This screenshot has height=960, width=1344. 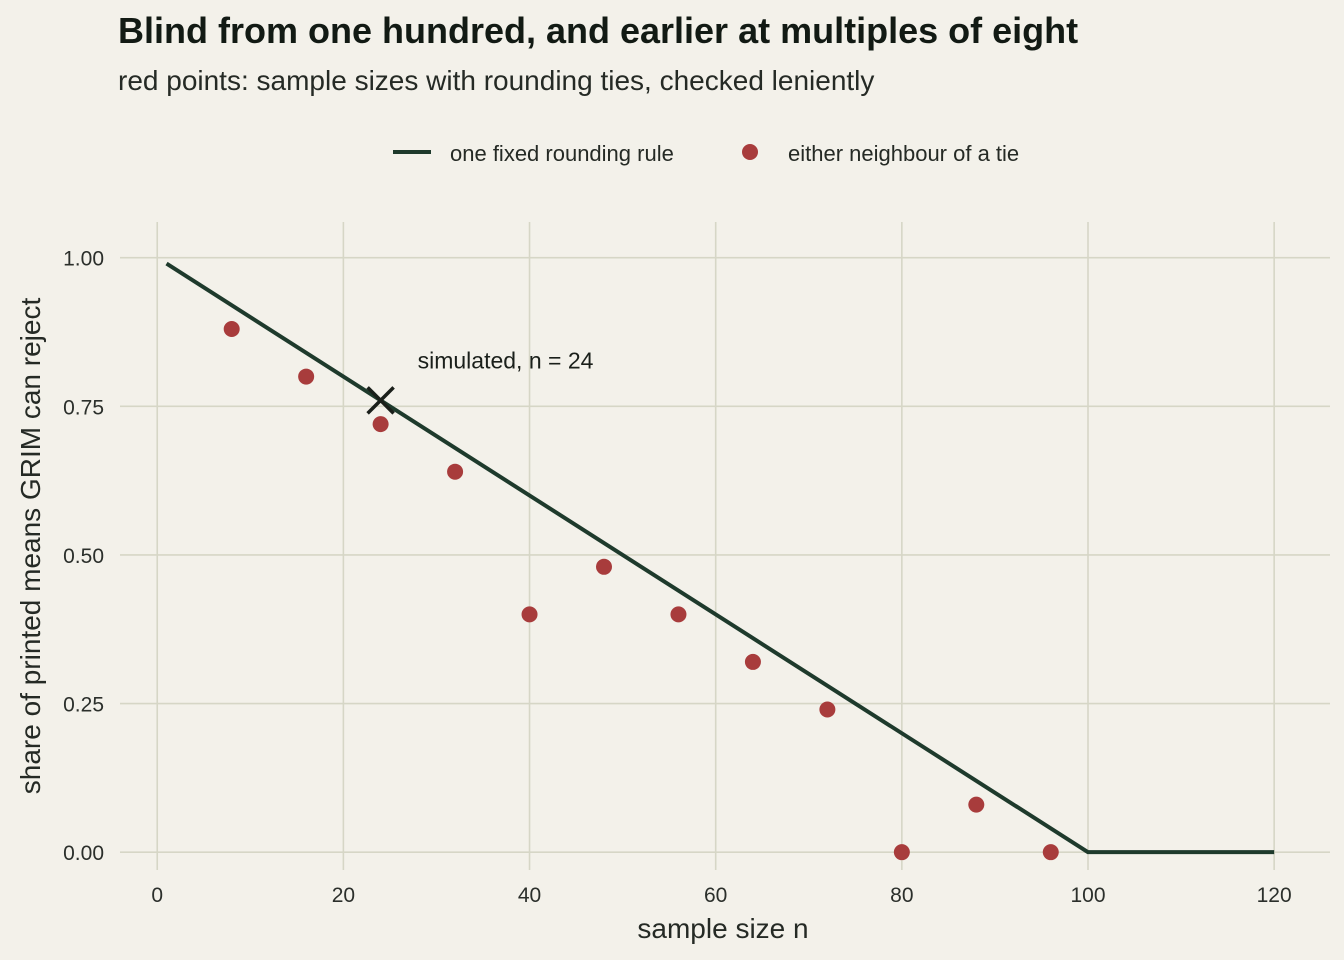 I want to click on y-tick-label: 0.25, so click(x=83, y=705).